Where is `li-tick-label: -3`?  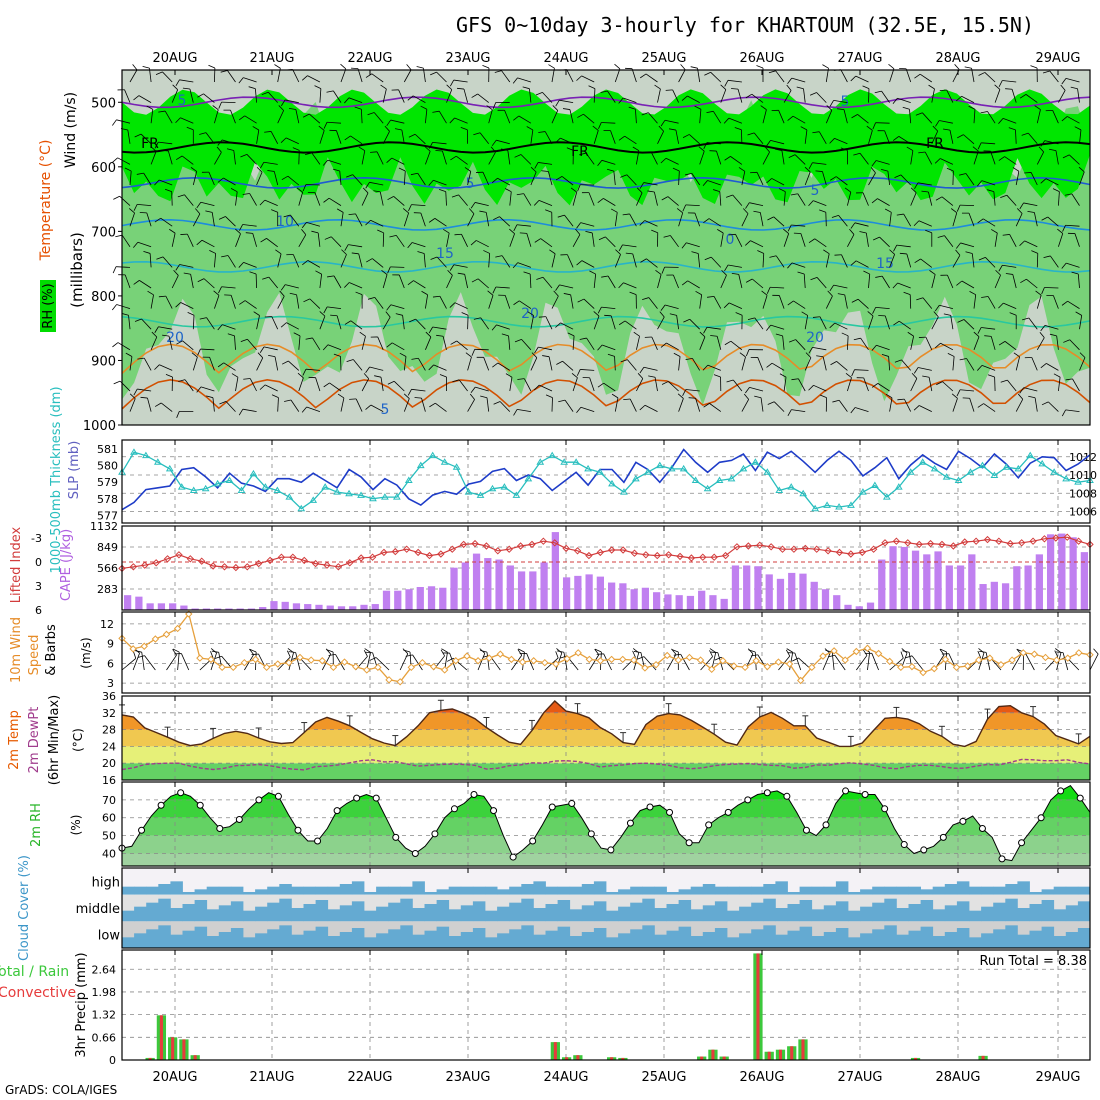 li-tick-label: -3 is located at coordinates (36, 538).